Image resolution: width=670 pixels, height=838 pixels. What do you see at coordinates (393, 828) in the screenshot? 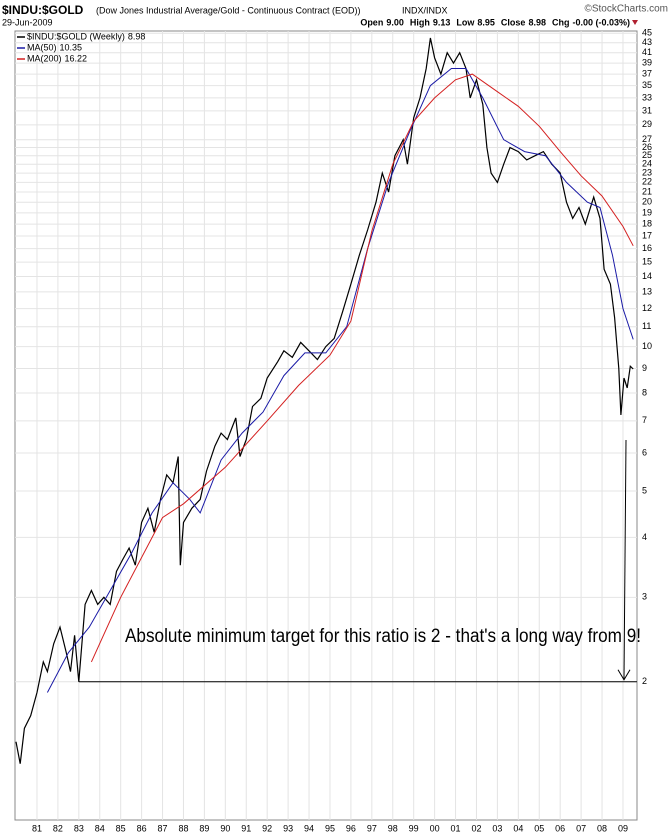
I see `x-tick-label: 98` at bounding box center [393, 828].